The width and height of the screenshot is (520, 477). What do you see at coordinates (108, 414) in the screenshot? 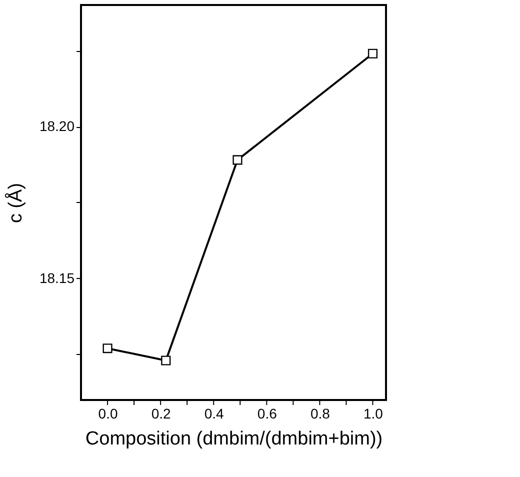
I see `x-tick-label: 0.0` at bounding box center [108, 414].